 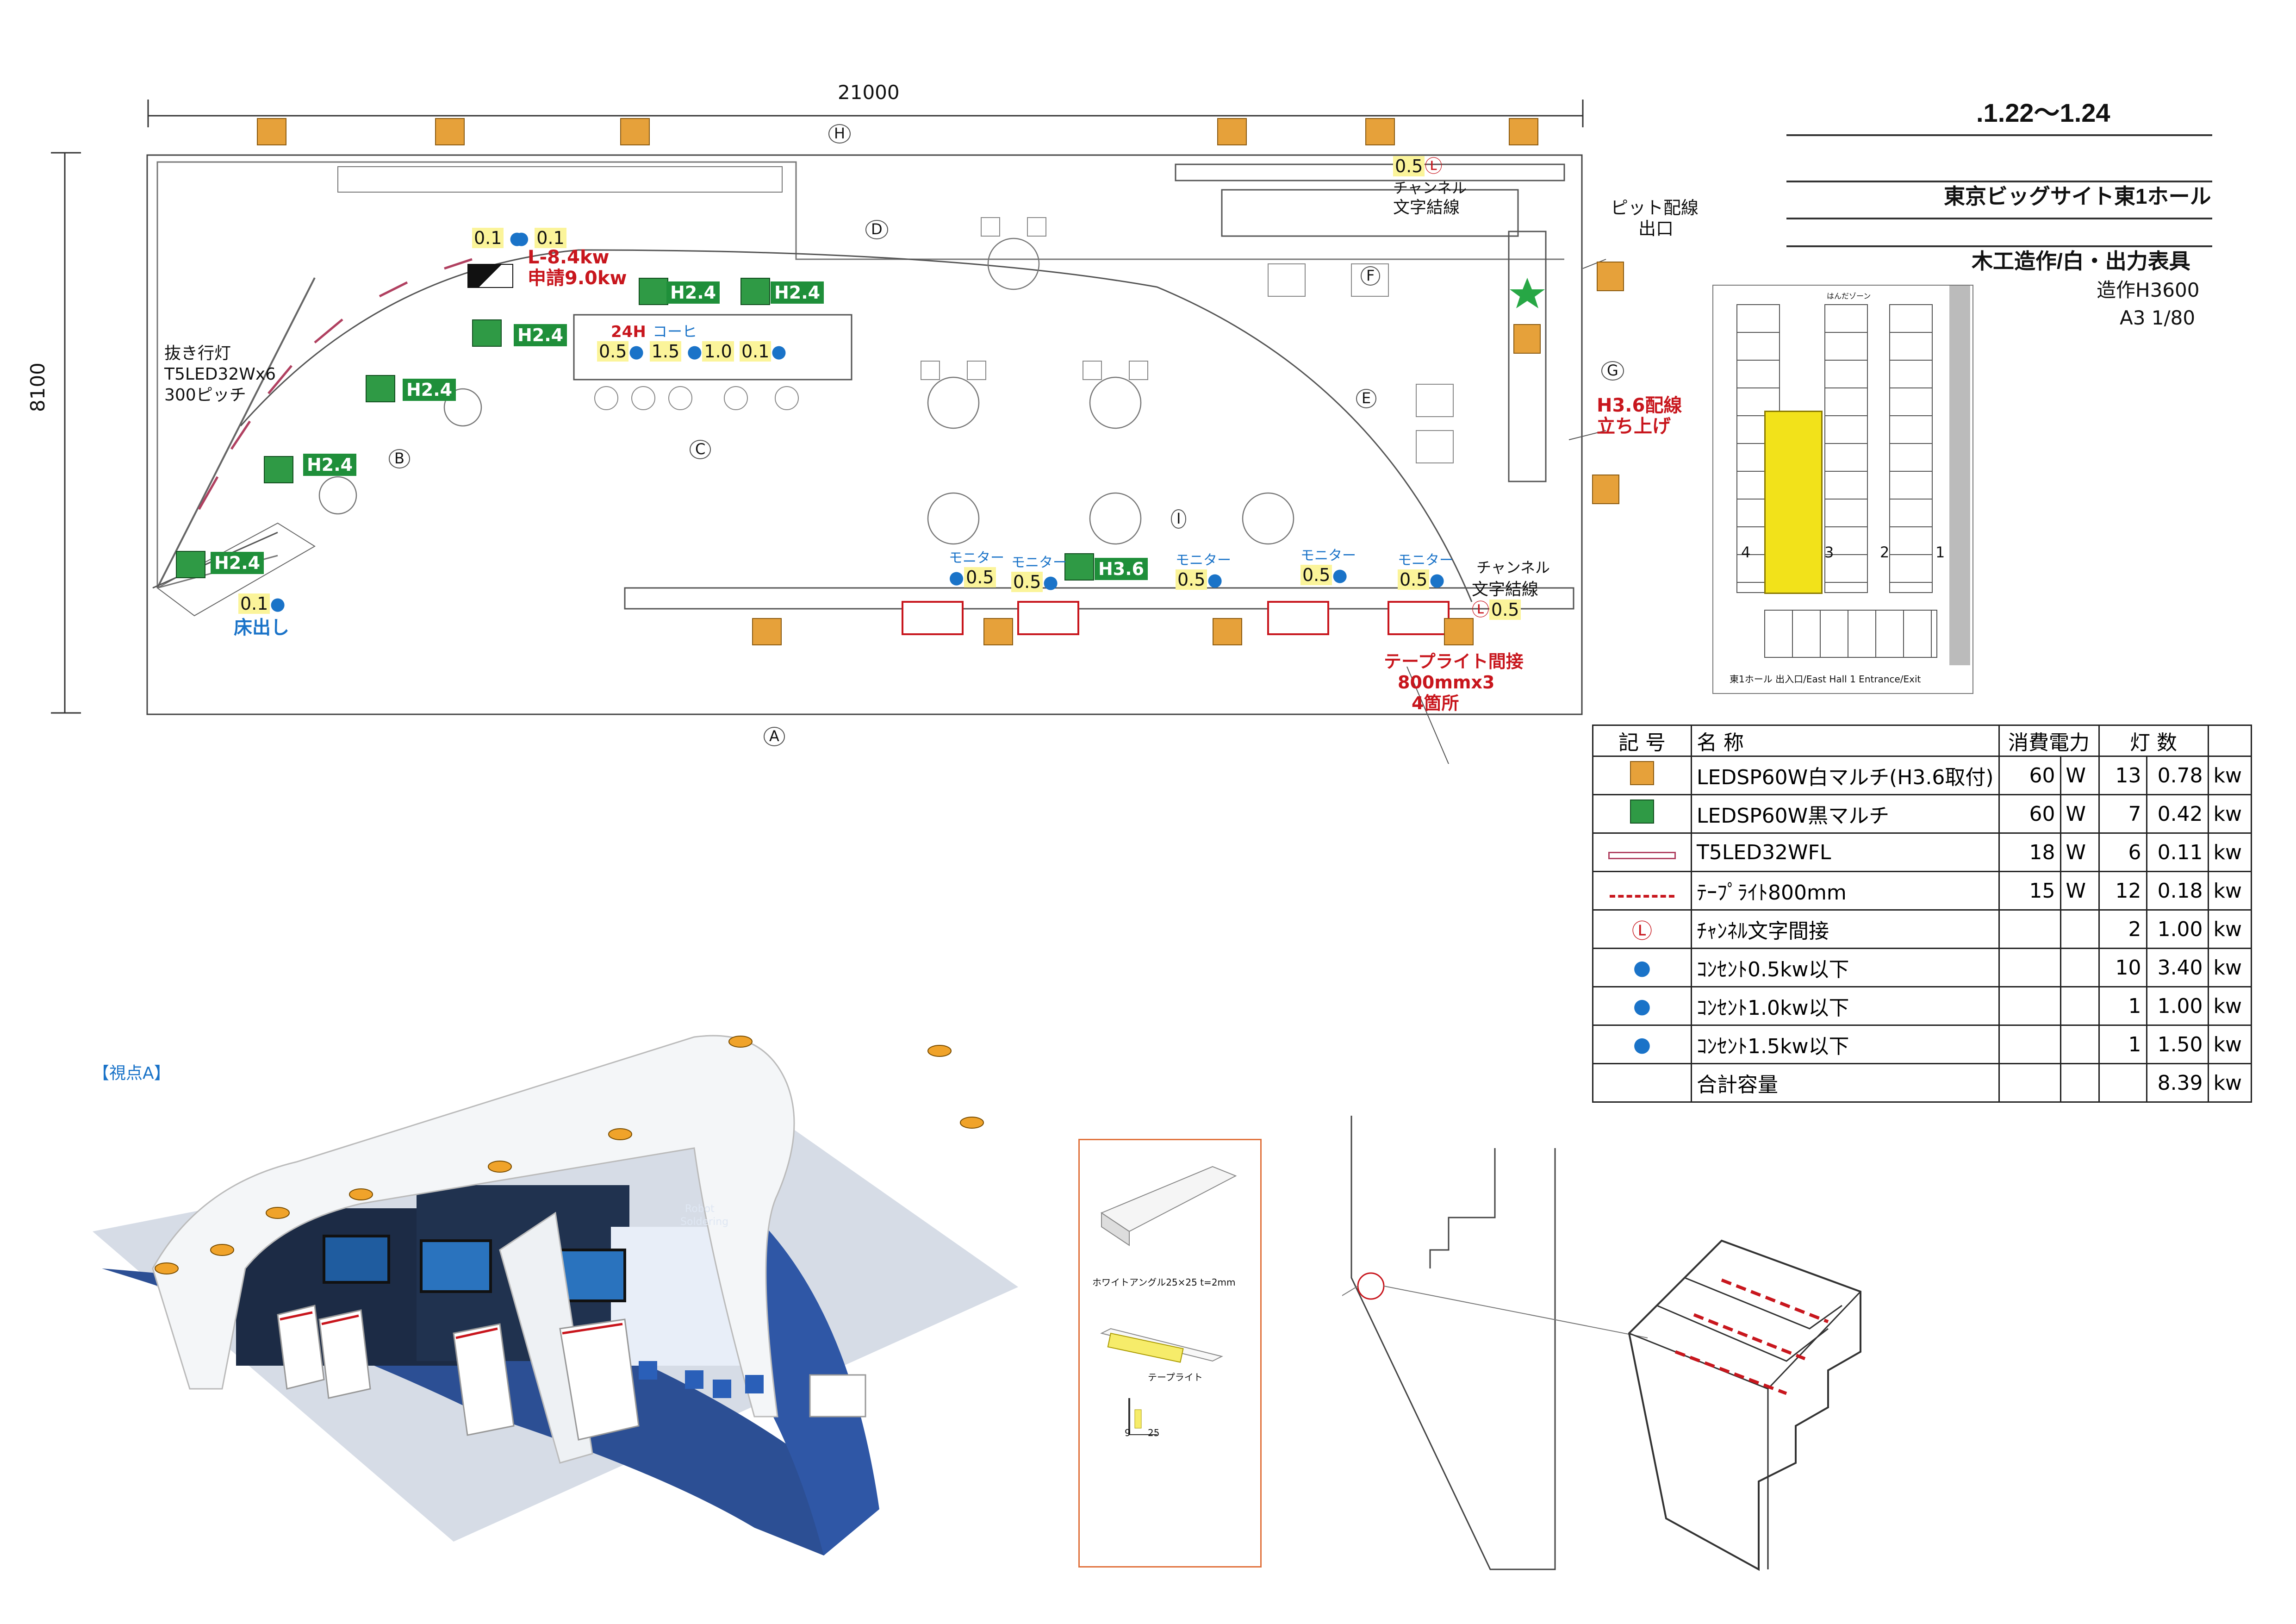 I want to click on linear-light-note-2: T5LED32Wx6, so click(x=220, y=374).